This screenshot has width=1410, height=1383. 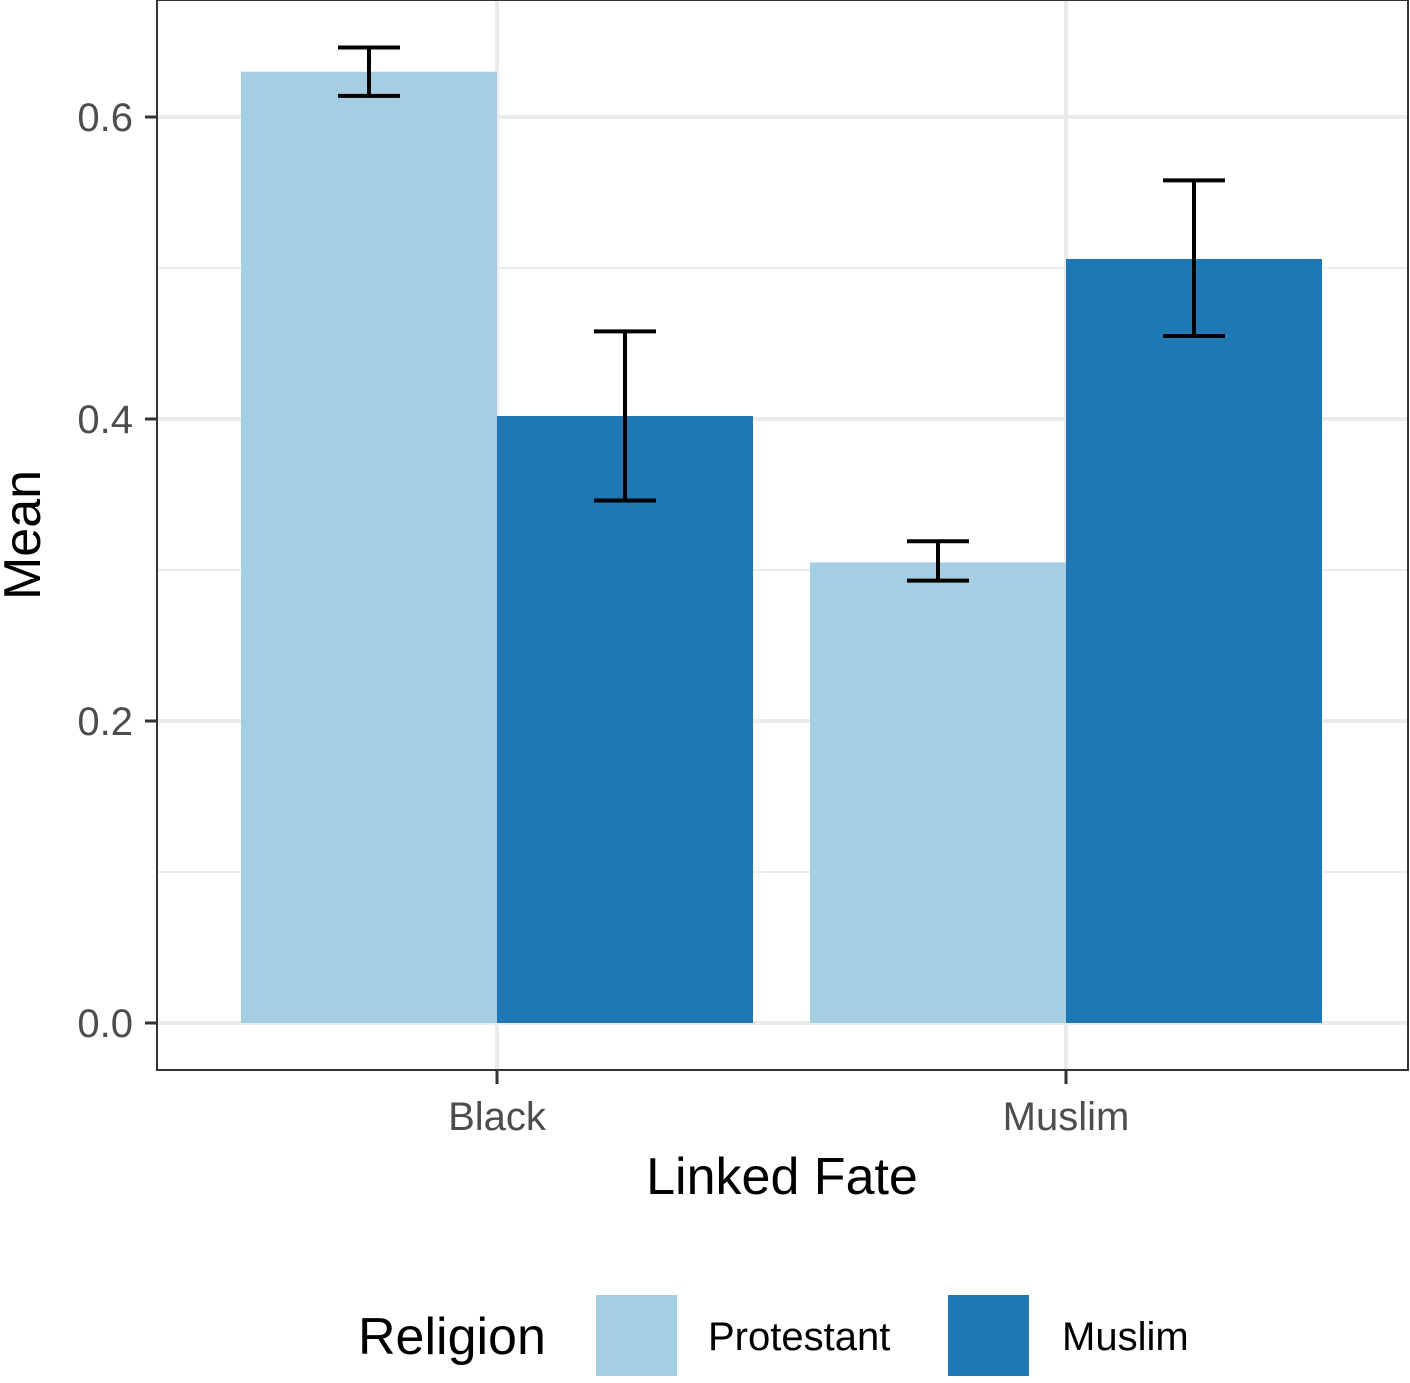 I want to click on y-axis-ticks: 0.0 0.2 0.4 0.6, so click(x=117, y=571).